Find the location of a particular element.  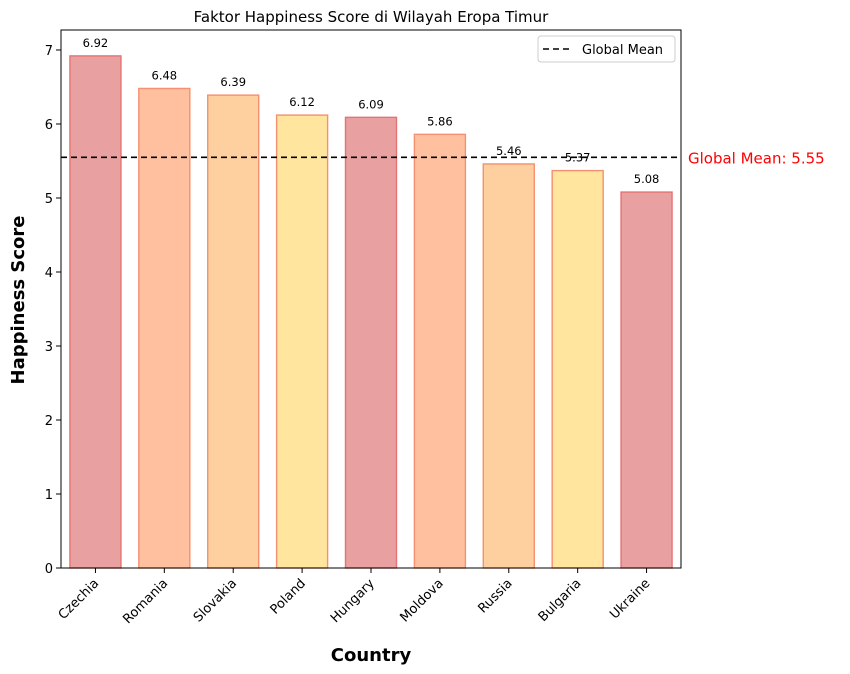

bar-romania is located at coordinates (164, 328).